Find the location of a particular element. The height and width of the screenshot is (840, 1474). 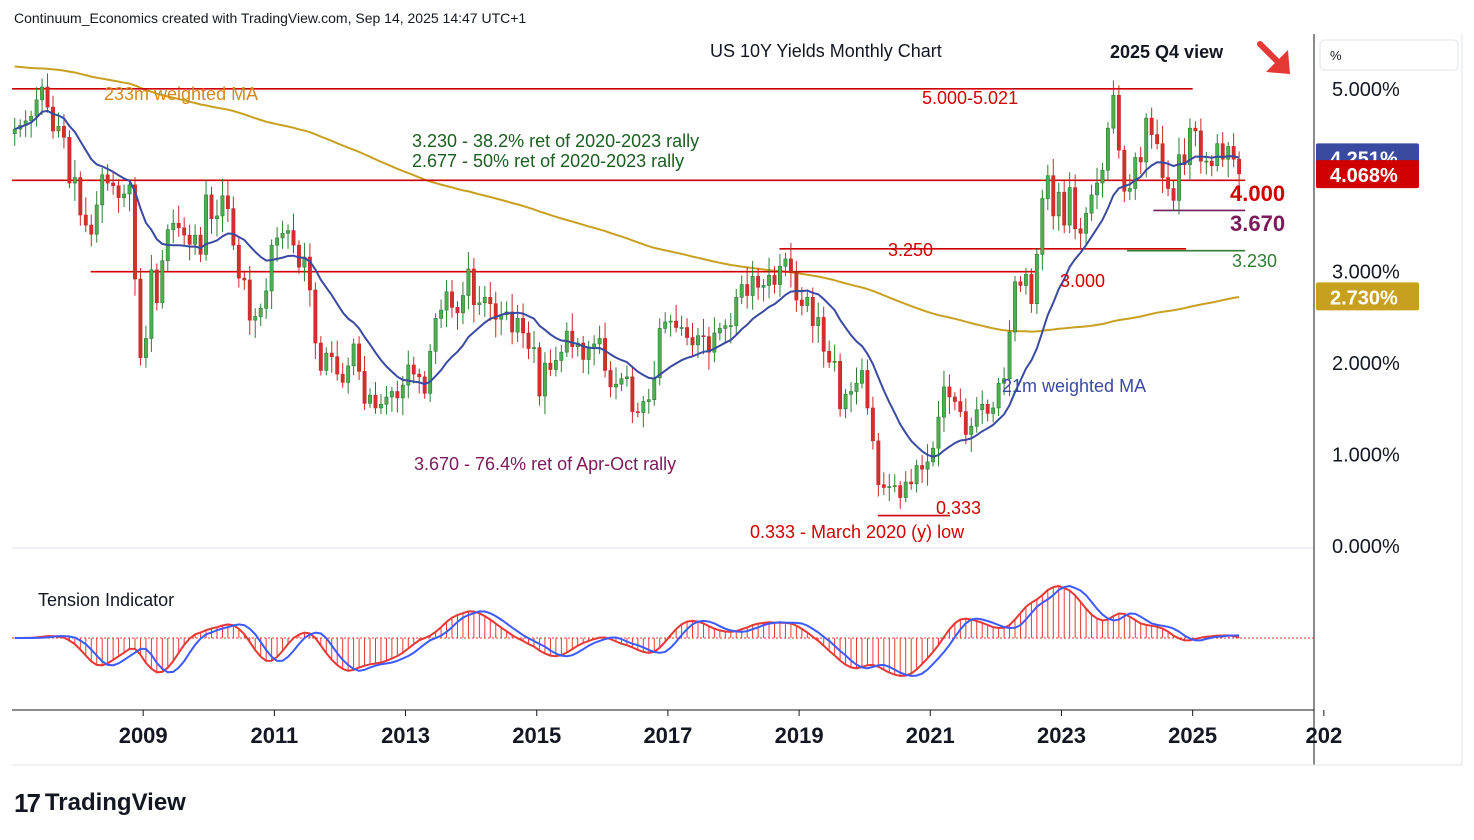

y-tick-label: 0.000% is located at coordinates (1366, 547).